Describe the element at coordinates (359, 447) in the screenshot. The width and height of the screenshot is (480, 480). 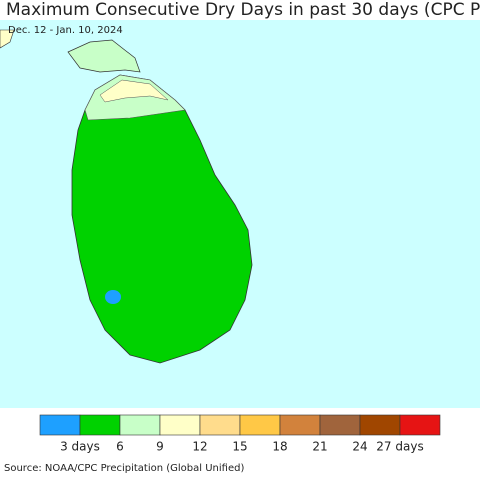
I see `legend-label: 24` at that location.